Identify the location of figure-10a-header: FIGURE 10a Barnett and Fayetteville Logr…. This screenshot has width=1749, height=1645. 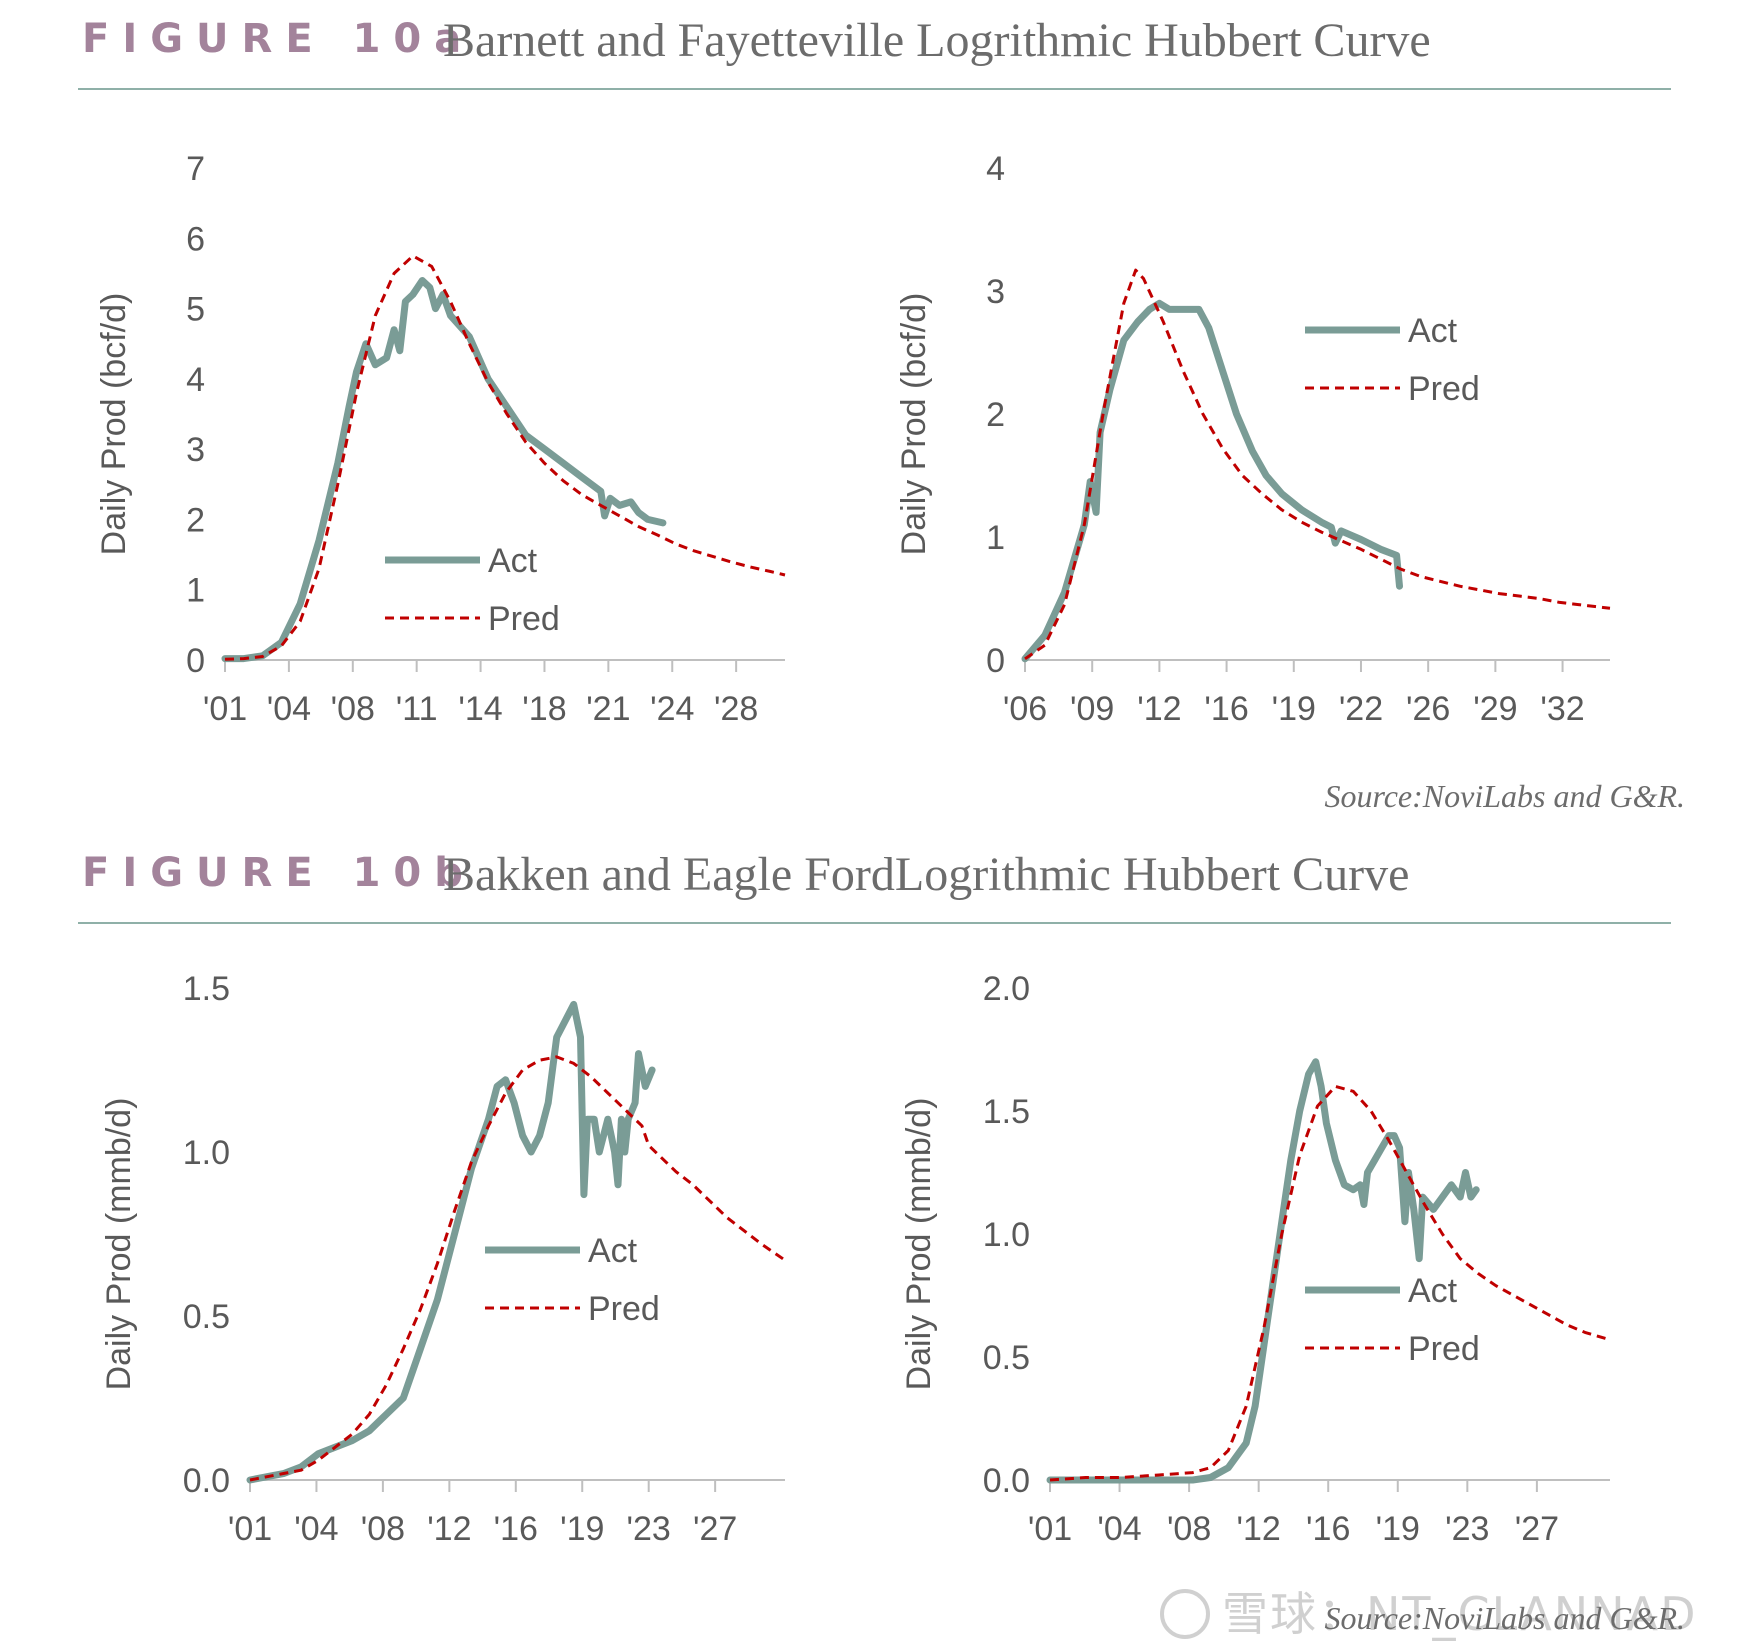
(874, 45).